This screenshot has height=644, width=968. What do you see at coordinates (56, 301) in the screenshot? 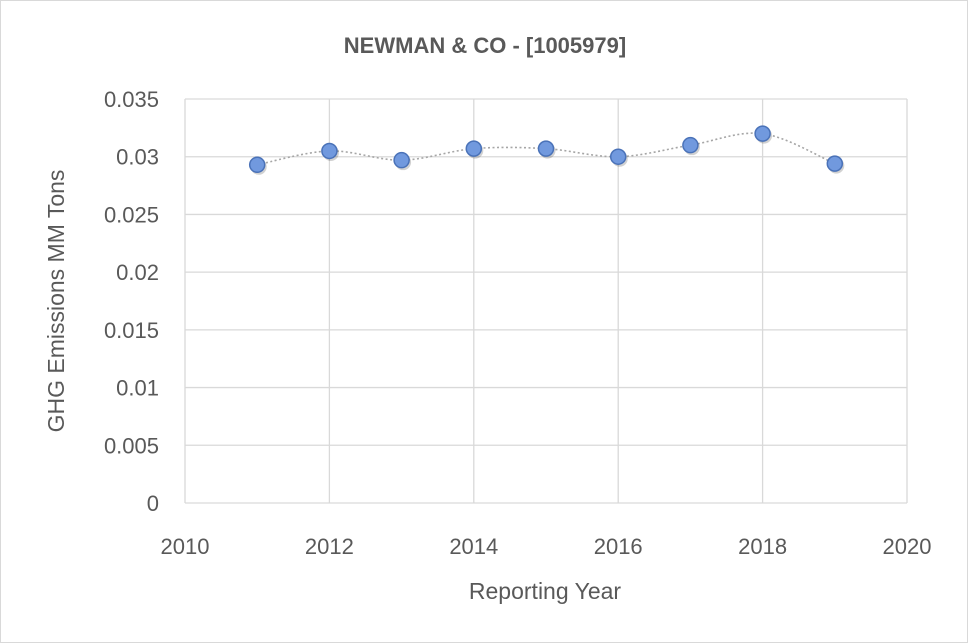
I see `y-axis-label: GHG Emissions MM Tons` at bounding box center [56, 301].